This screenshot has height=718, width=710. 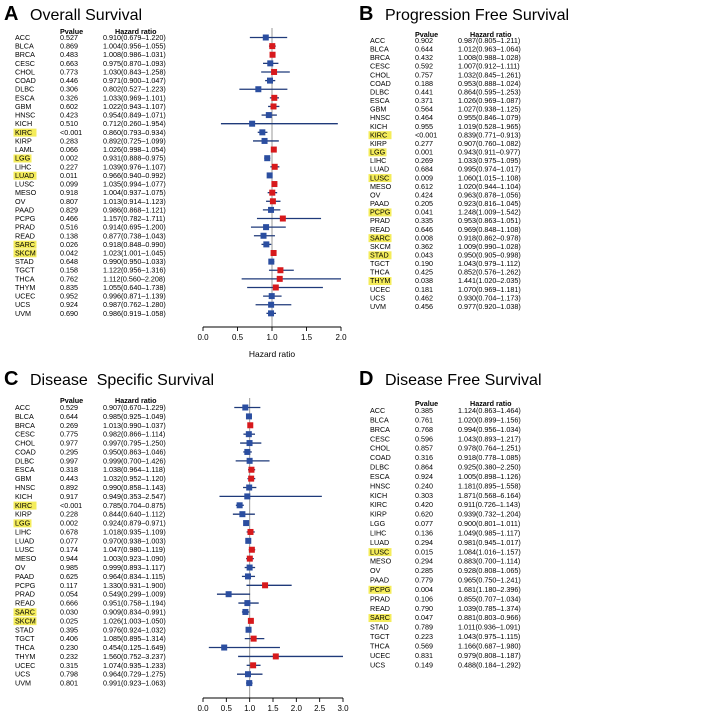 I want to click on forest-row: BLCA 0.869 1.004(0.956–1.055), so click(x=145, y=46).